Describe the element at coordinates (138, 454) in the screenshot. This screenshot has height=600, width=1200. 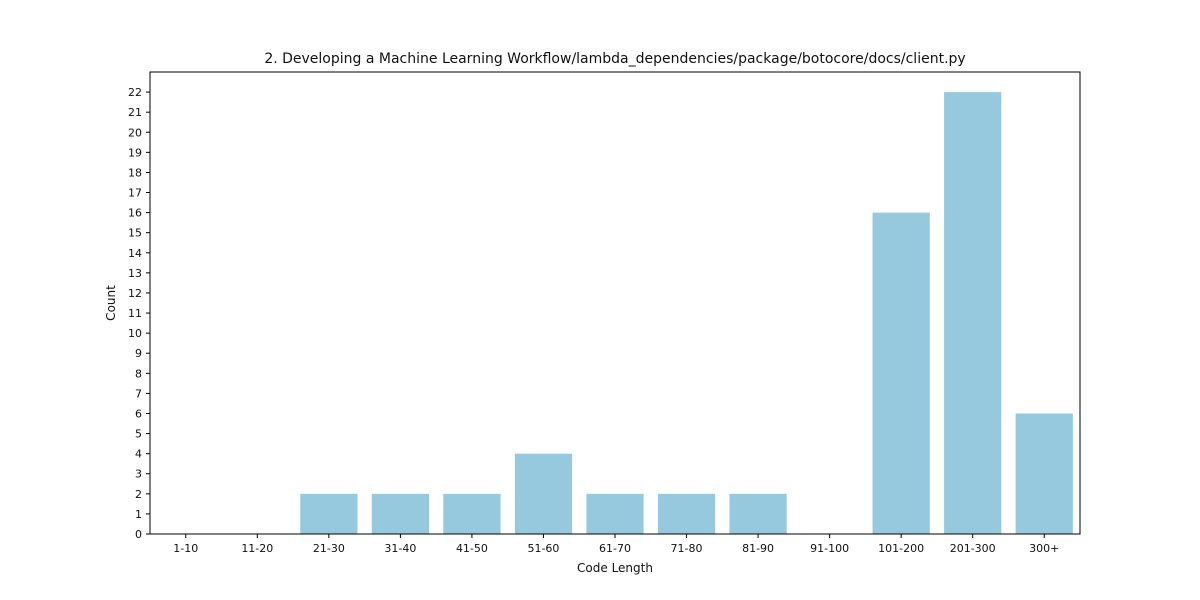
I see `y-tick-label: 4` at that location.